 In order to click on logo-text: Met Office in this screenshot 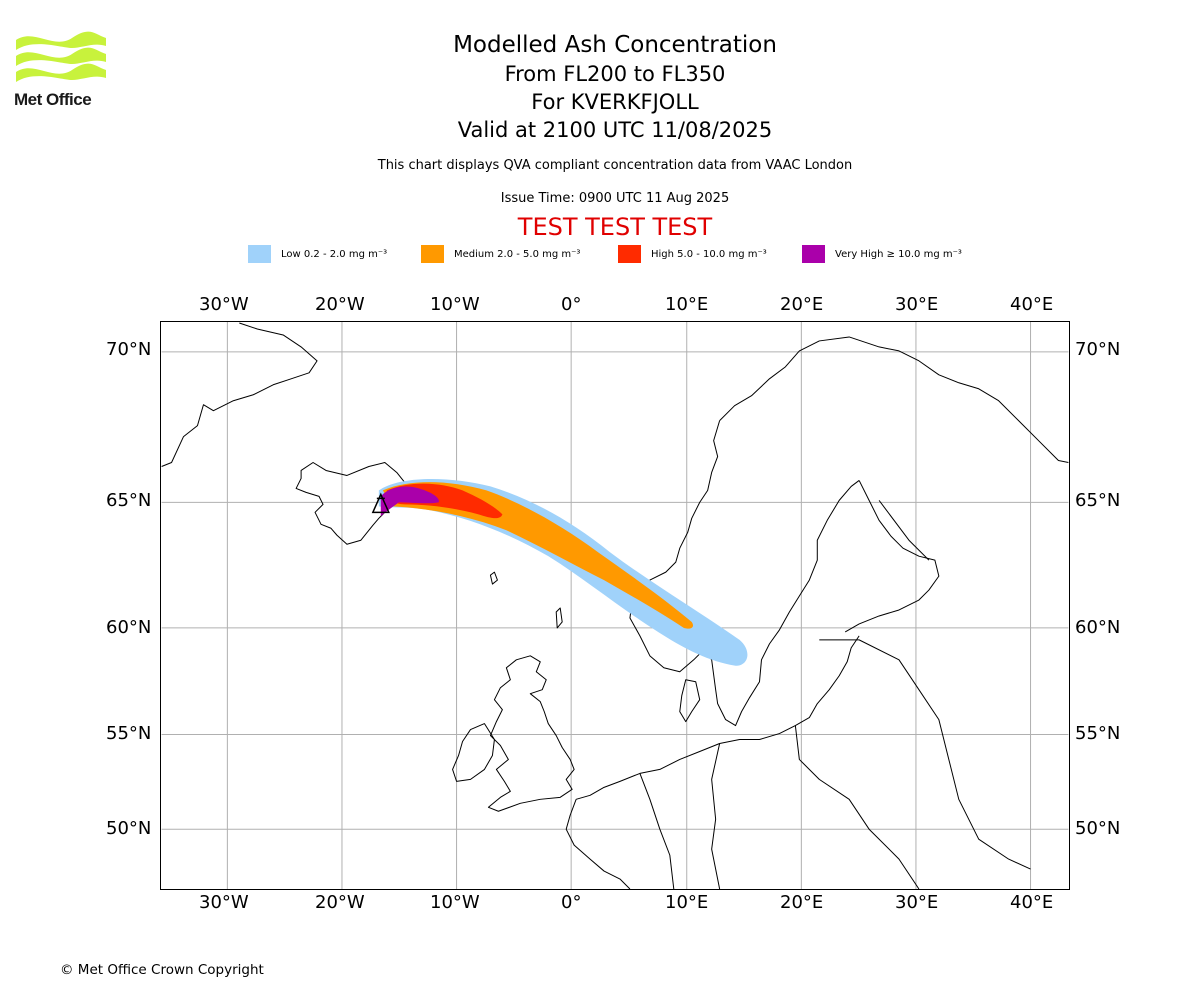, I will do `click(53, 99)`.